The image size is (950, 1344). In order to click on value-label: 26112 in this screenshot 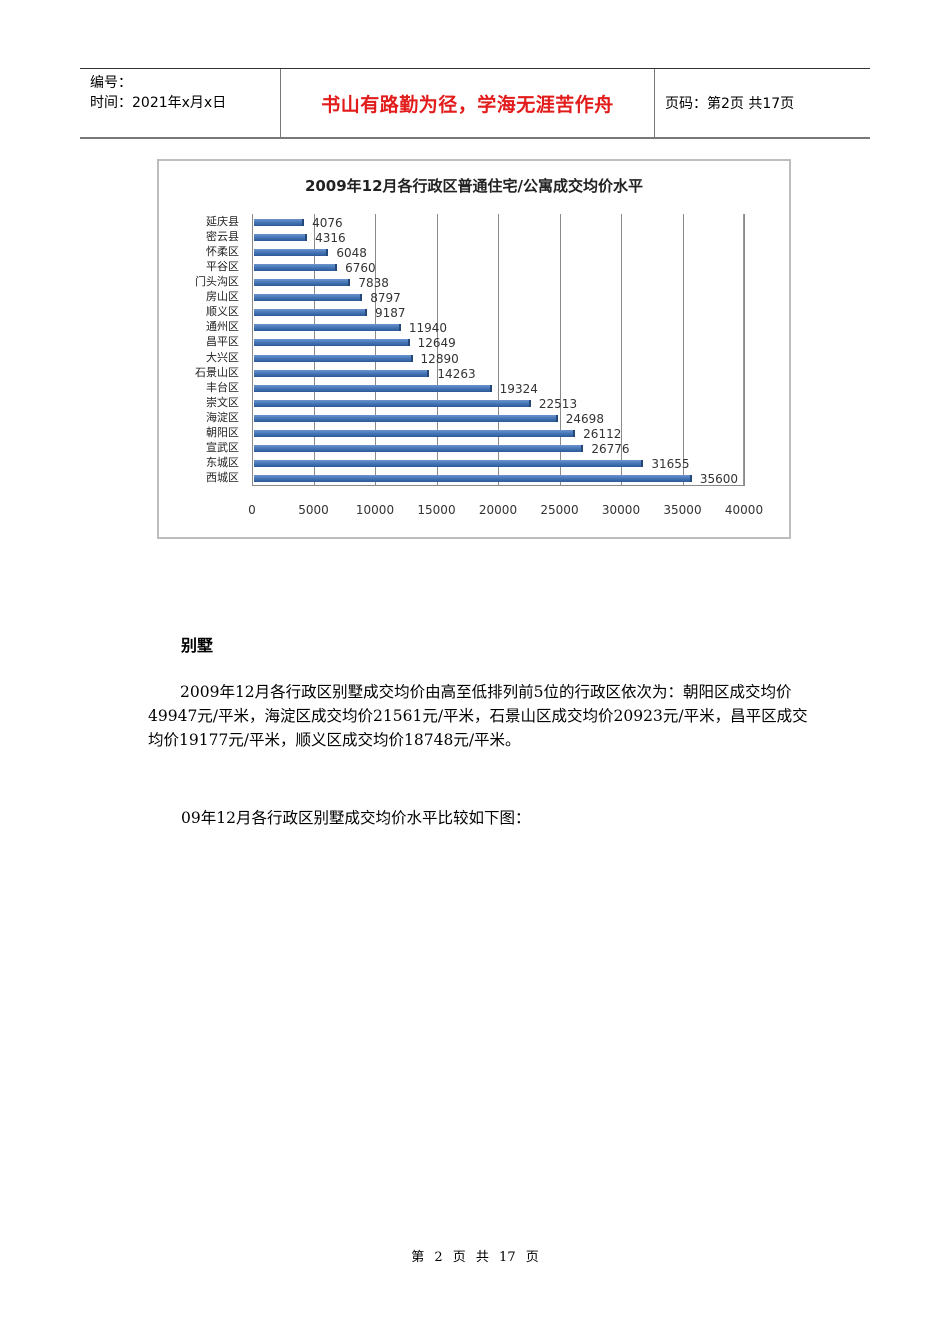, I will do `click(602, 434)`.